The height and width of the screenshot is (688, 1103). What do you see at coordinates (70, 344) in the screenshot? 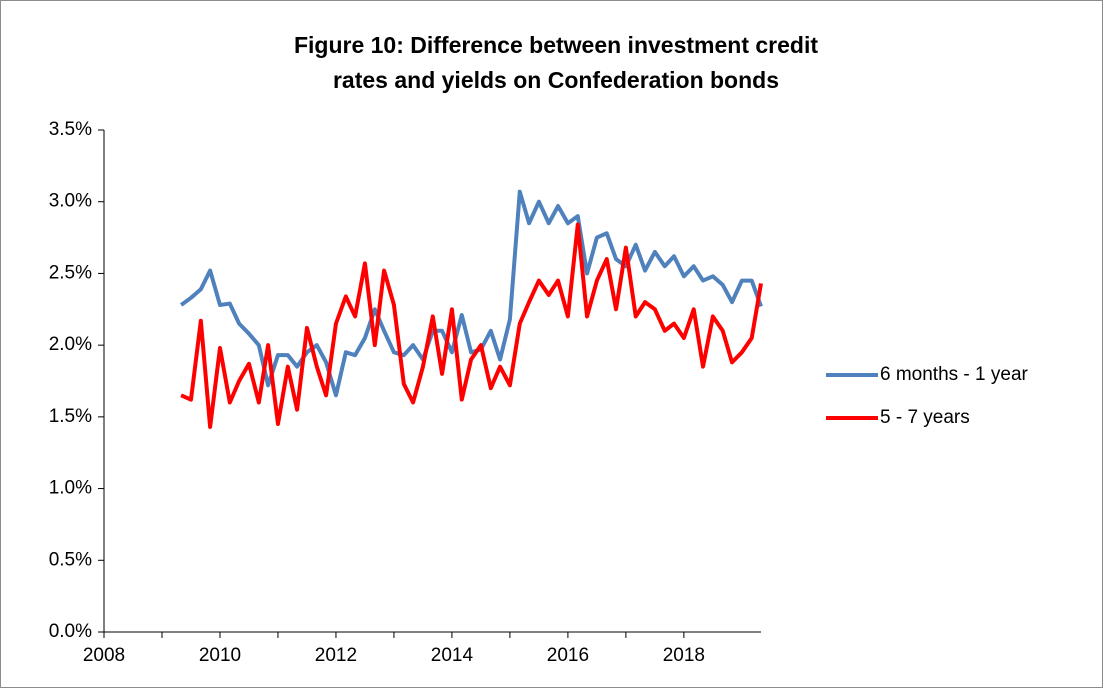
I see `y-tick-label: 2.0%` at bounding box center [70, 344].